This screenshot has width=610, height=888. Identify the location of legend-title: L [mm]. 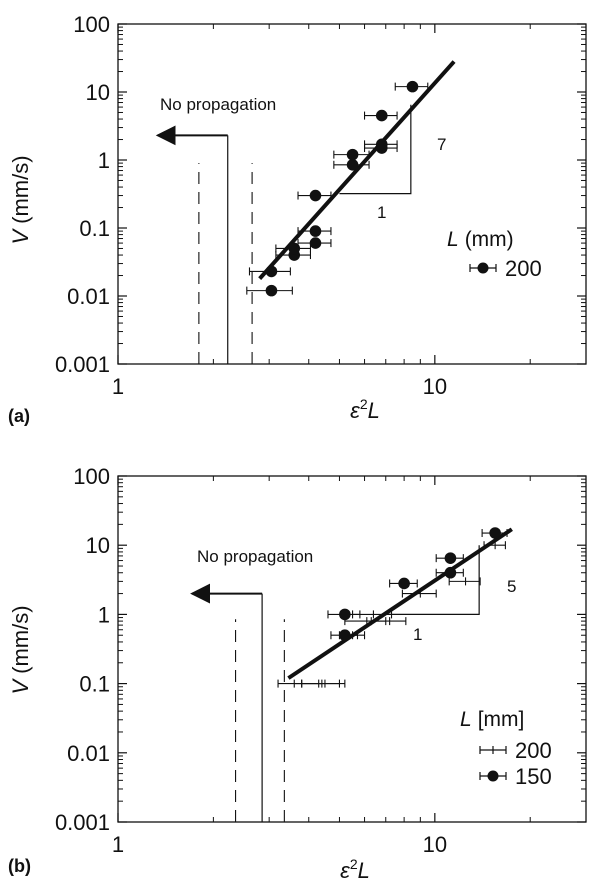
(492, 719).